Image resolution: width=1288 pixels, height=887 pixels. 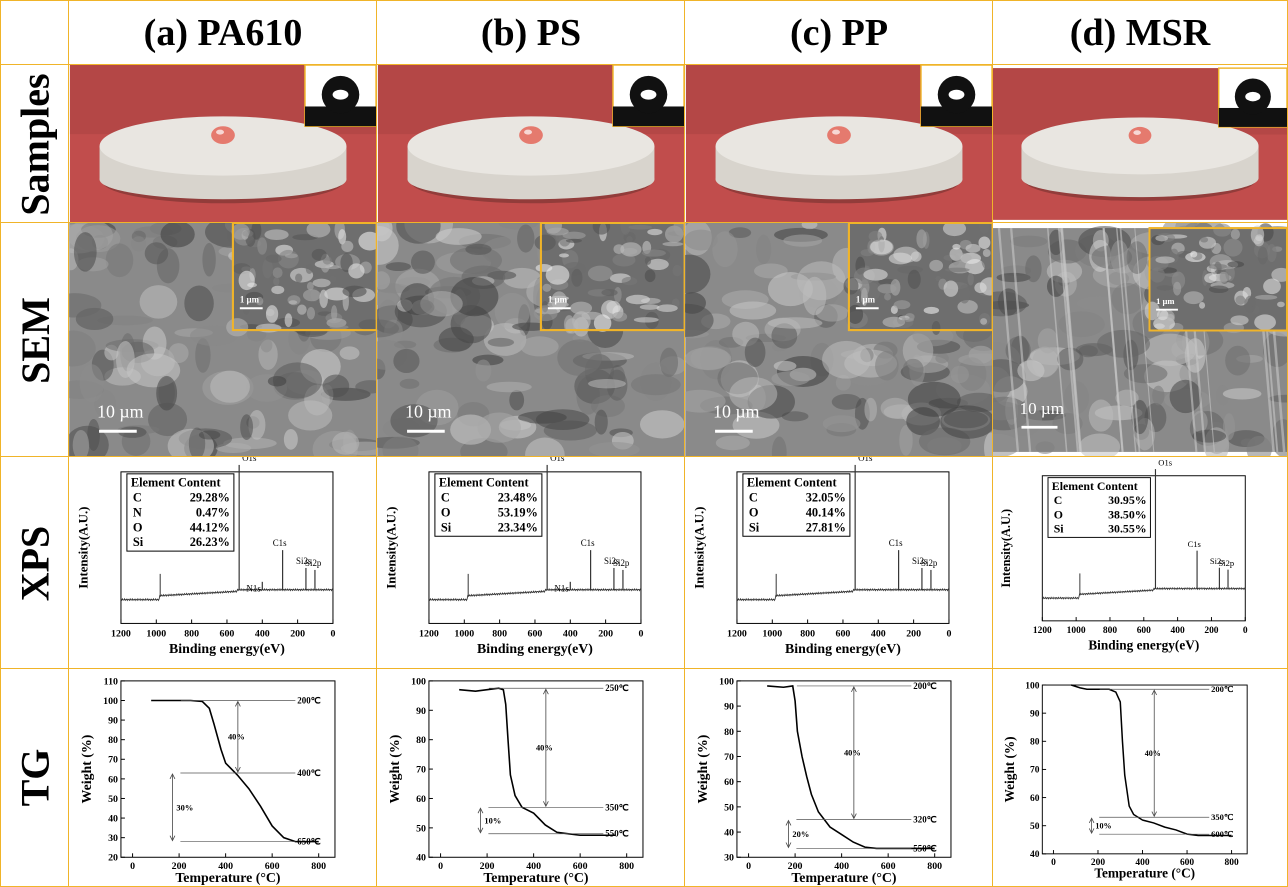 I want to click on tg-temp-label: 350℃, so click(x=616, y=807).